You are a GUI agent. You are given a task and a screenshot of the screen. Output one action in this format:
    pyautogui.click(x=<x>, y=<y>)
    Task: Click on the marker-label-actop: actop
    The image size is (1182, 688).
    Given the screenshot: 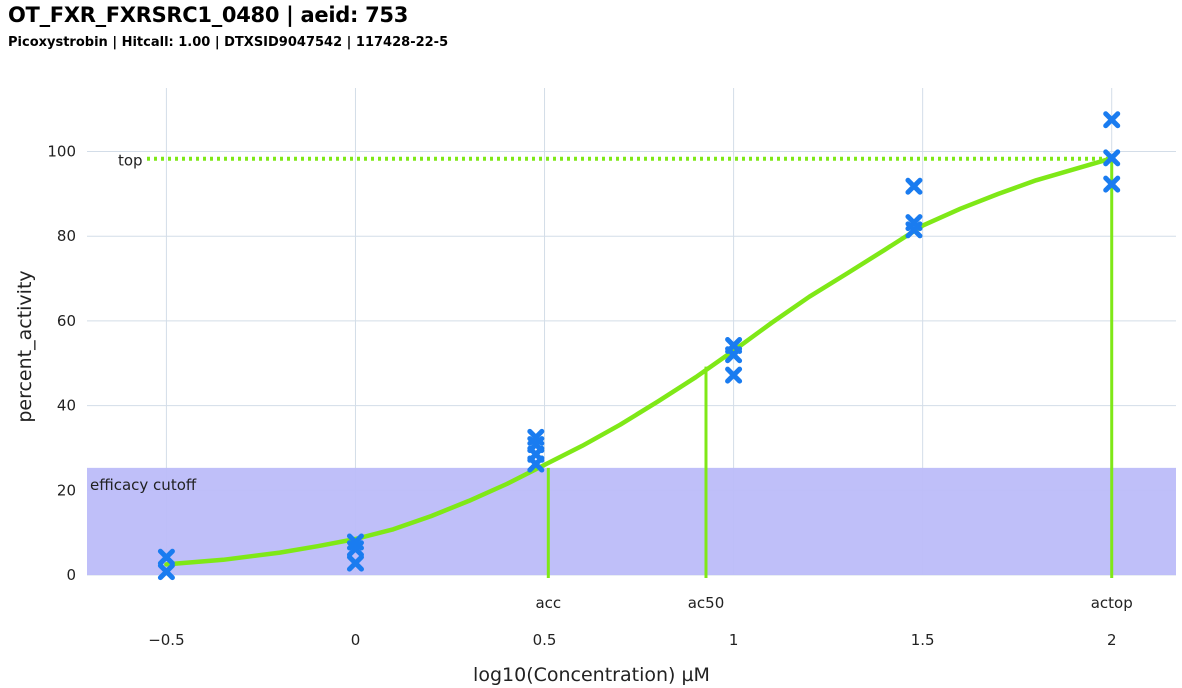 What is the action you would take?
    pyautogui.click(x=1112, y=603)
    